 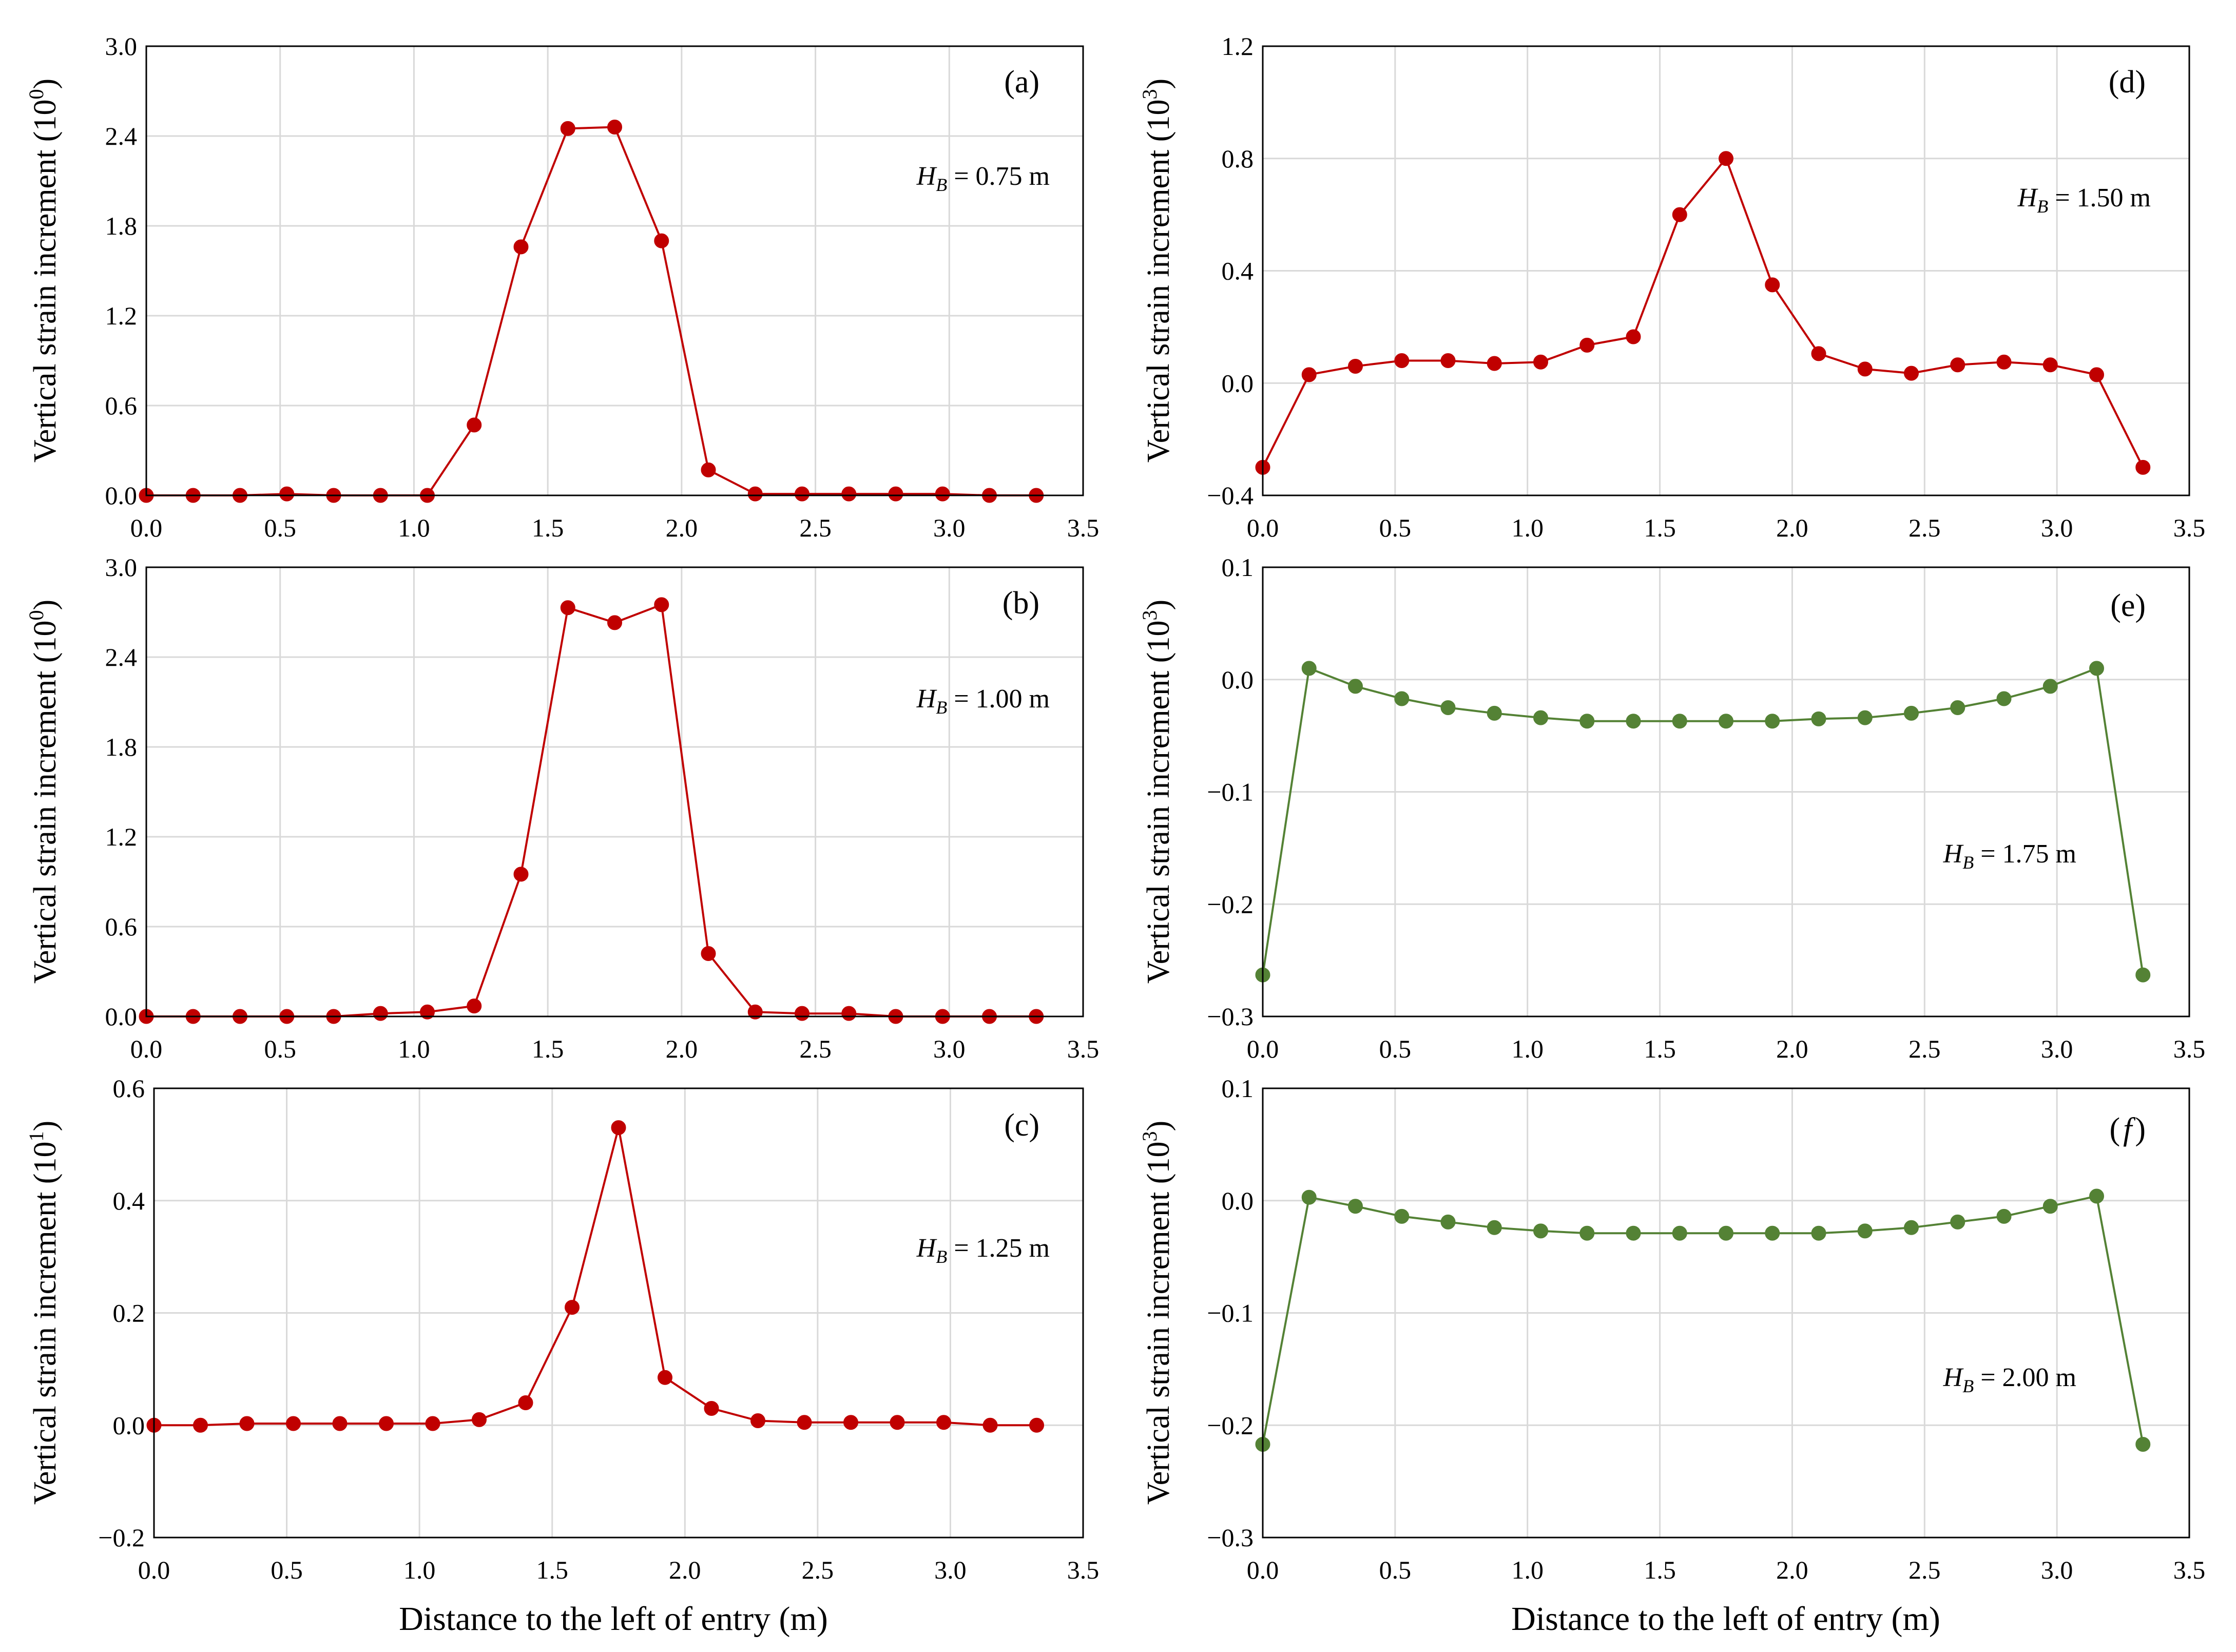 What do you see at coordinates (1021, 1125) in the screenshot?
I see `panel-label: (c)` at bounding box center [1021, 1125].